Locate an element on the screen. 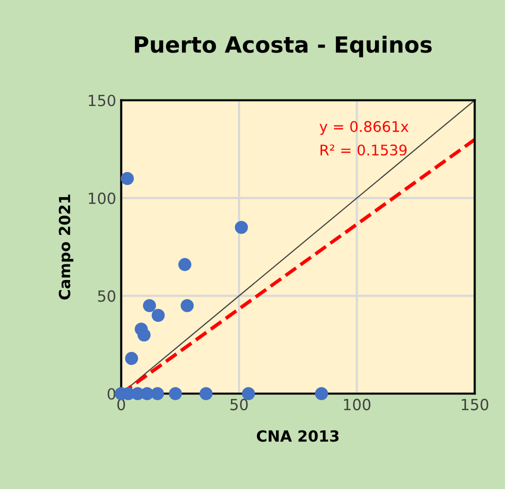 Image resolution: width=505 pixels, height=489 pixels. y-tick-label: 50 is located at coordinates (107, 296).